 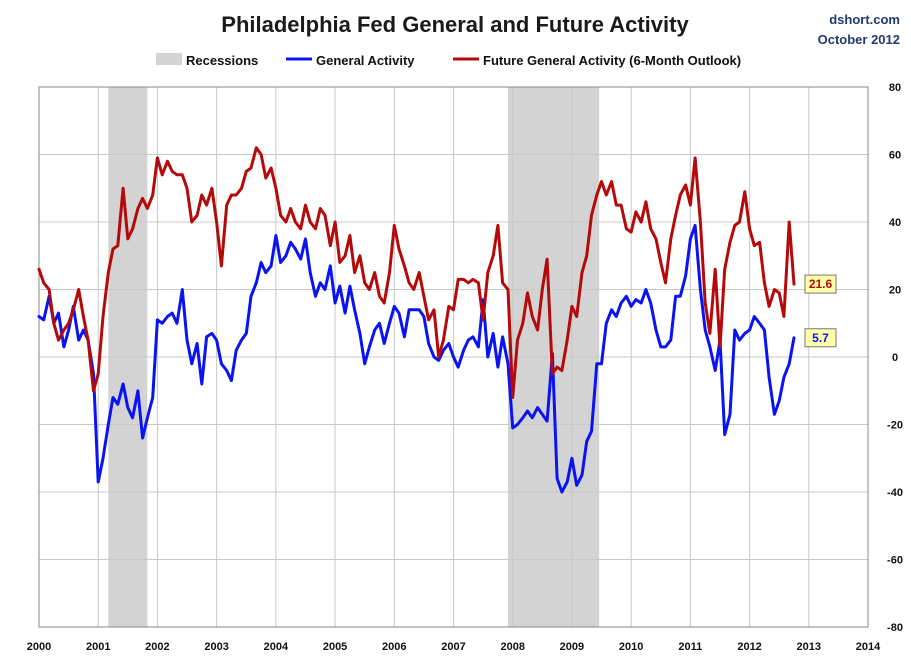 I want to click on y-tick-label: -20, so click(x=895, y=426).